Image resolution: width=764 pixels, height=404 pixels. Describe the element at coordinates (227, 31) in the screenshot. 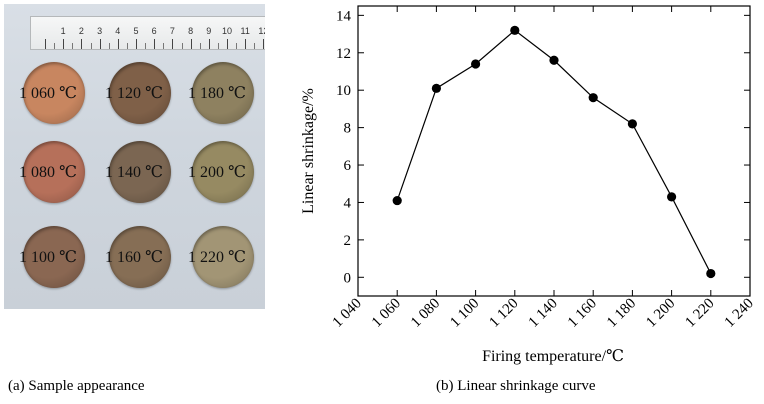

I see `ruler-number: 10` at that location.